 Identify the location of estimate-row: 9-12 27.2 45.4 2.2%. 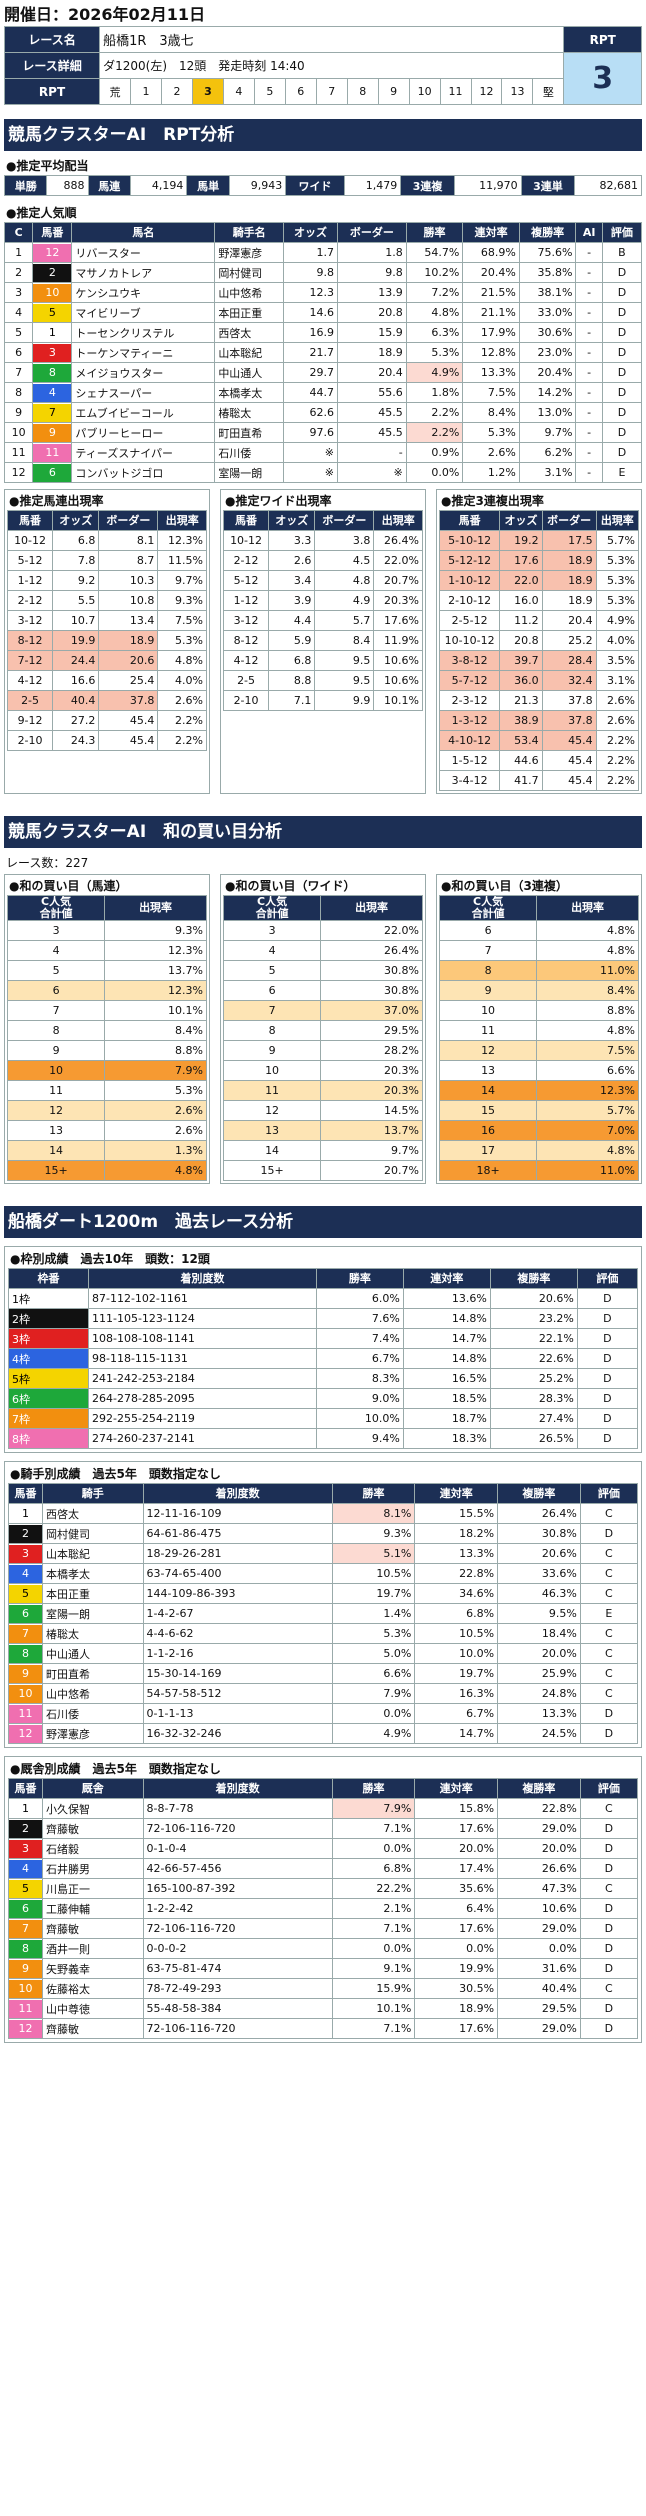
(106, 720).